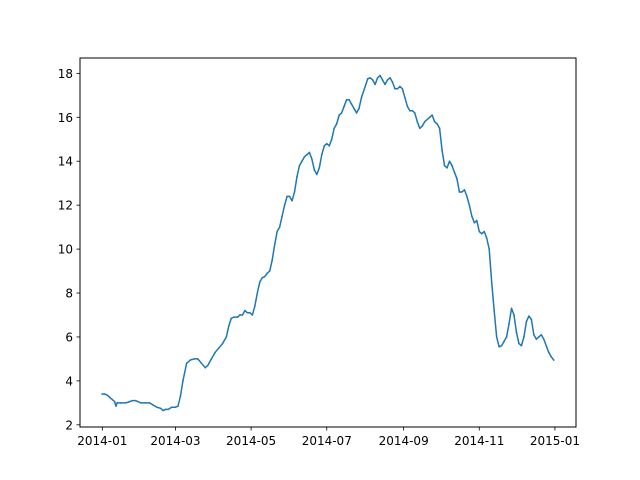 This screenshot has height=480, width=640. What do you see at coordinates (479, 441) in the screenshot?
I see `x-tick-label: 2014-11` at bounding box center [479, 441].